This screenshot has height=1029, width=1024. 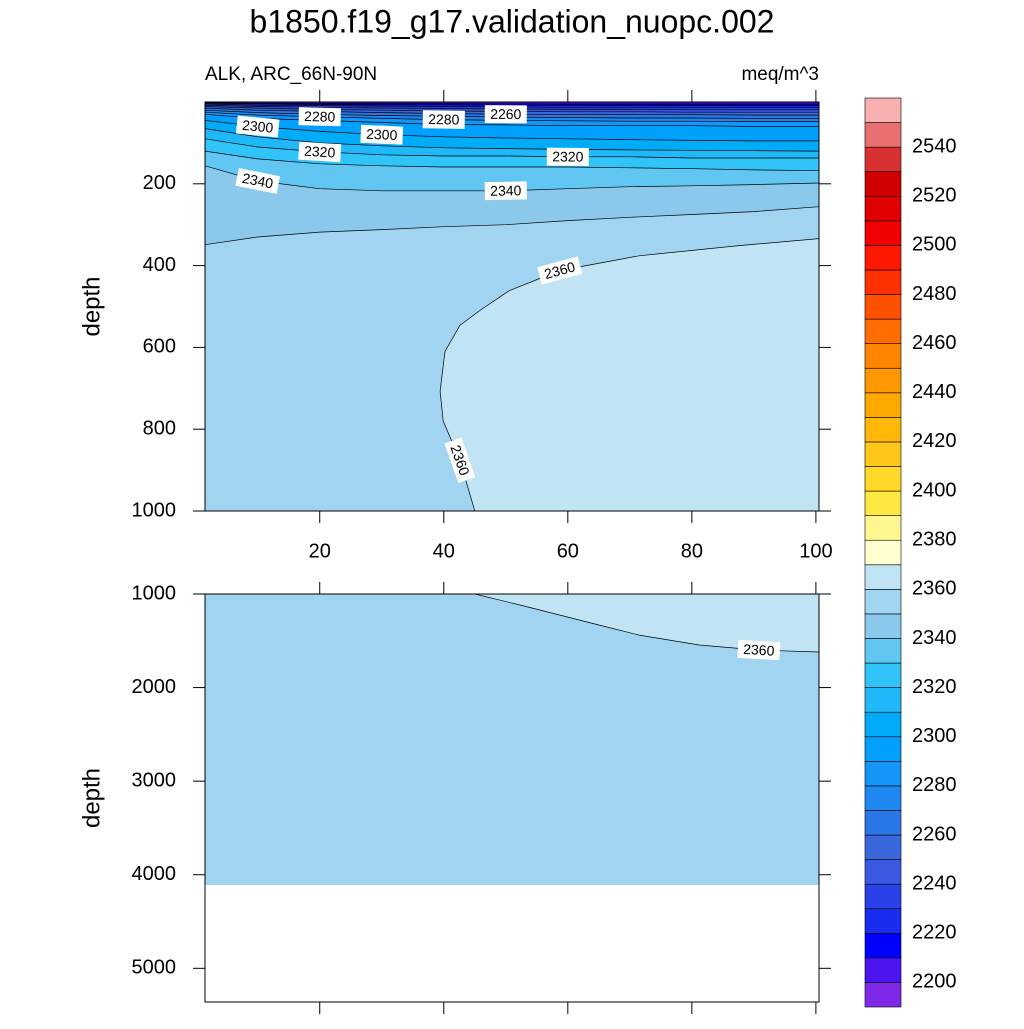 I want to click on colorbar-label: 2240, so click(x=934, y=883).